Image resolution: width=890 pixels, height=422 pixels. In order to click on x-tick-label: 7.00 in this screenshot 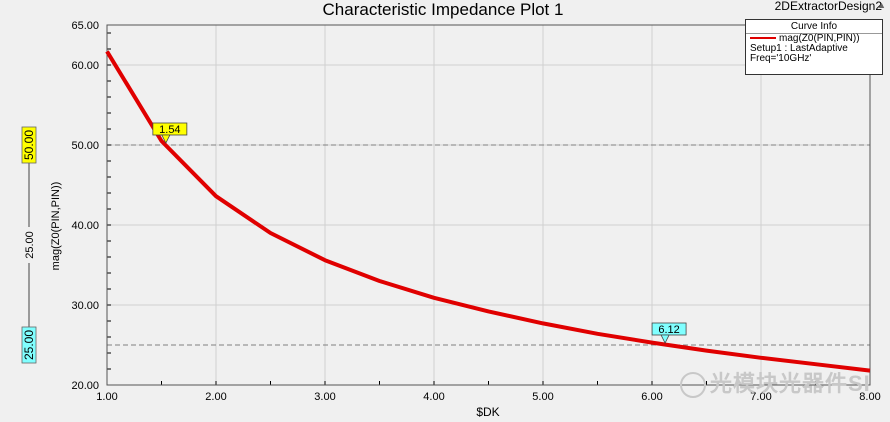, I will do `click(760, 397)`.